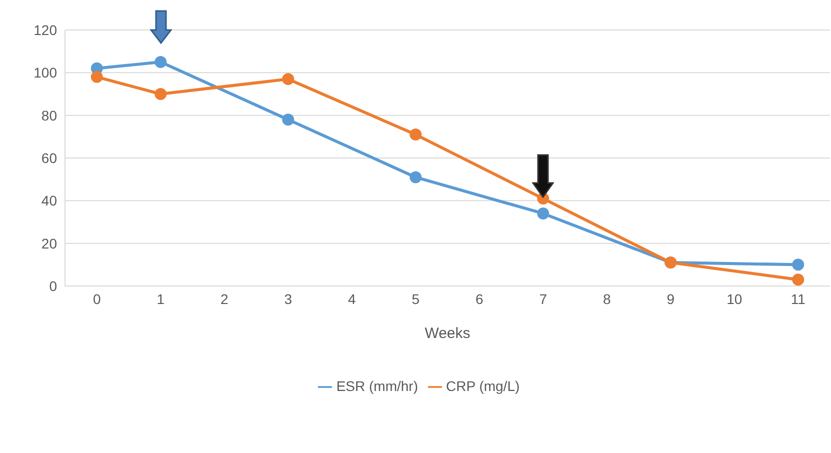  Describe the element at coordinates (416, 298) in the screenshot. I see `x-tick-label: 5` at that location.